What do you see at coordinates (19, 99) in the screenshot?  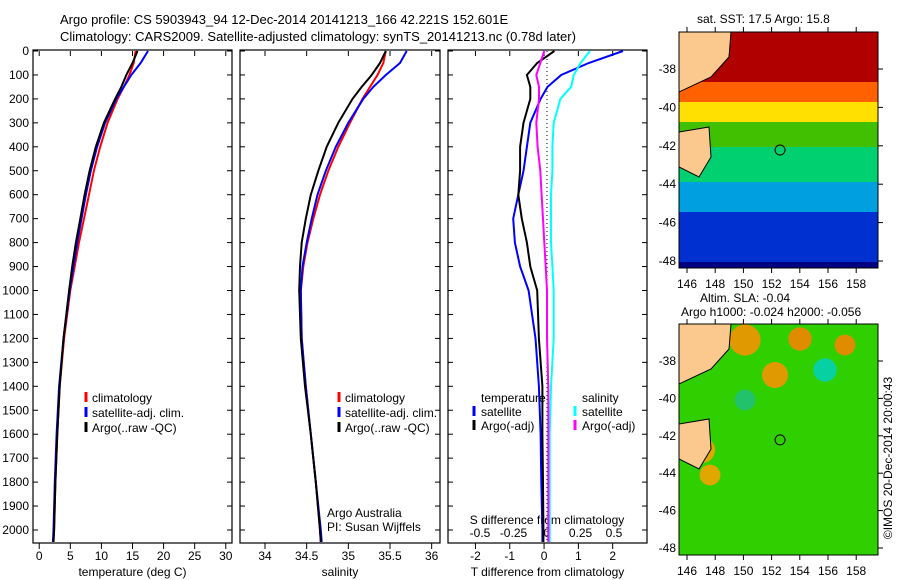 I see `y-tick-label: 200` at bounding box center [19, 99].